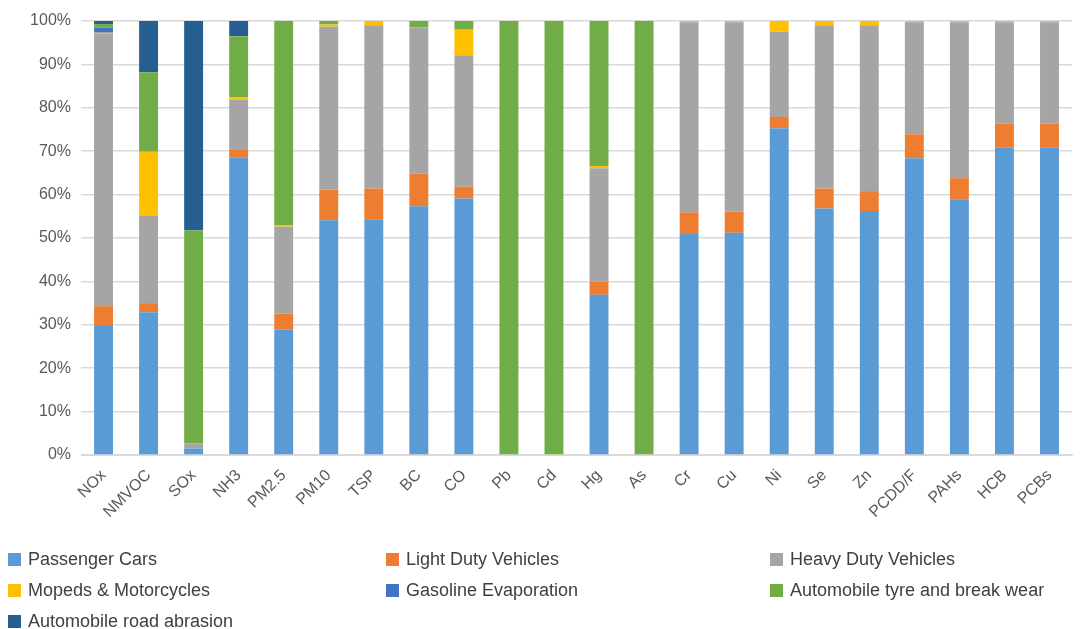 This screenshot has width=1082, height=629. Describe the element at coordinates (54, 194) in the screenshot. I see `y-tick-label: 60%` at that location.